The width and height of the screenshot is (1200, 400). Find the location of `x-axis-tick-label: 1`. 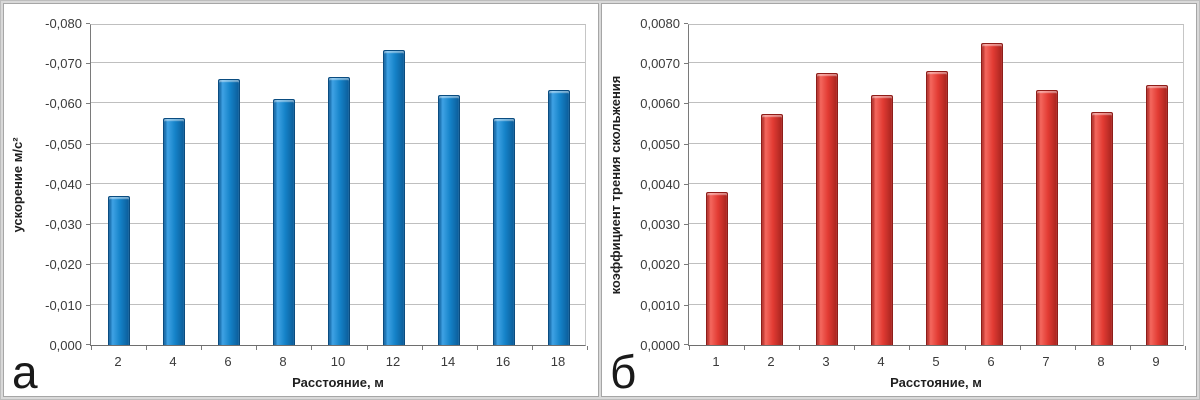

x-axis-tick-label: 1 is located at coordinates (716, 361).